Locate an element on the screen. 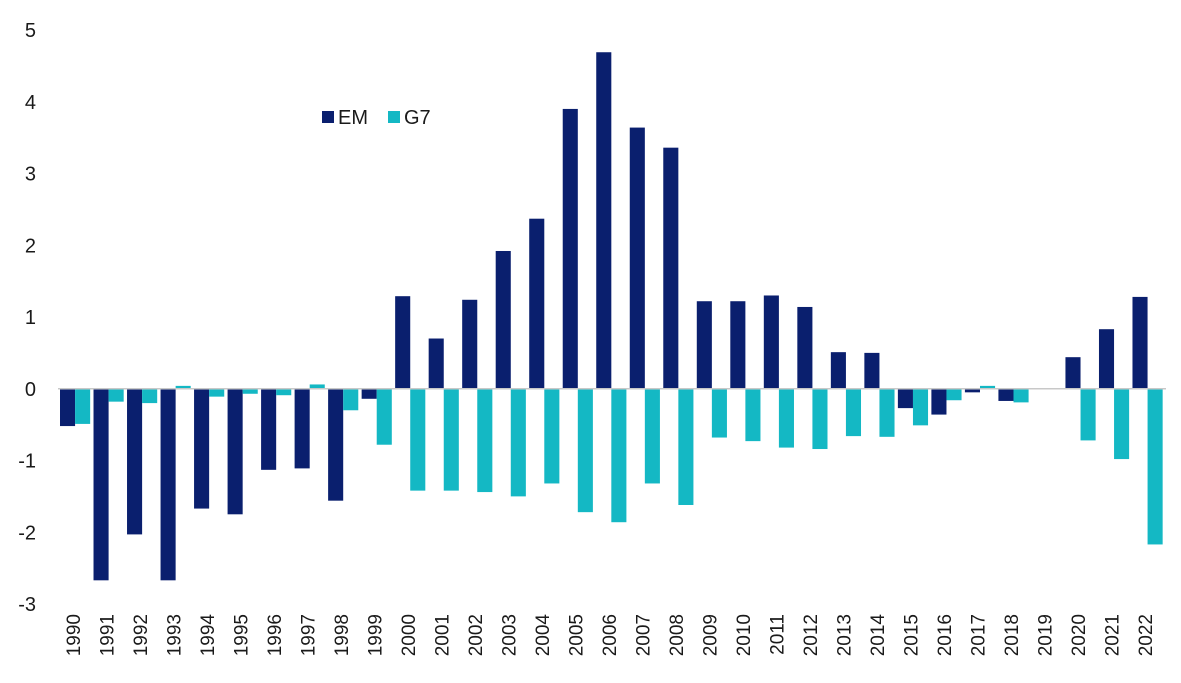 Image resolution: width=1181 pixels, height=683 pixels. x-tick-label: 2005 is located at coordinates (576, 635).